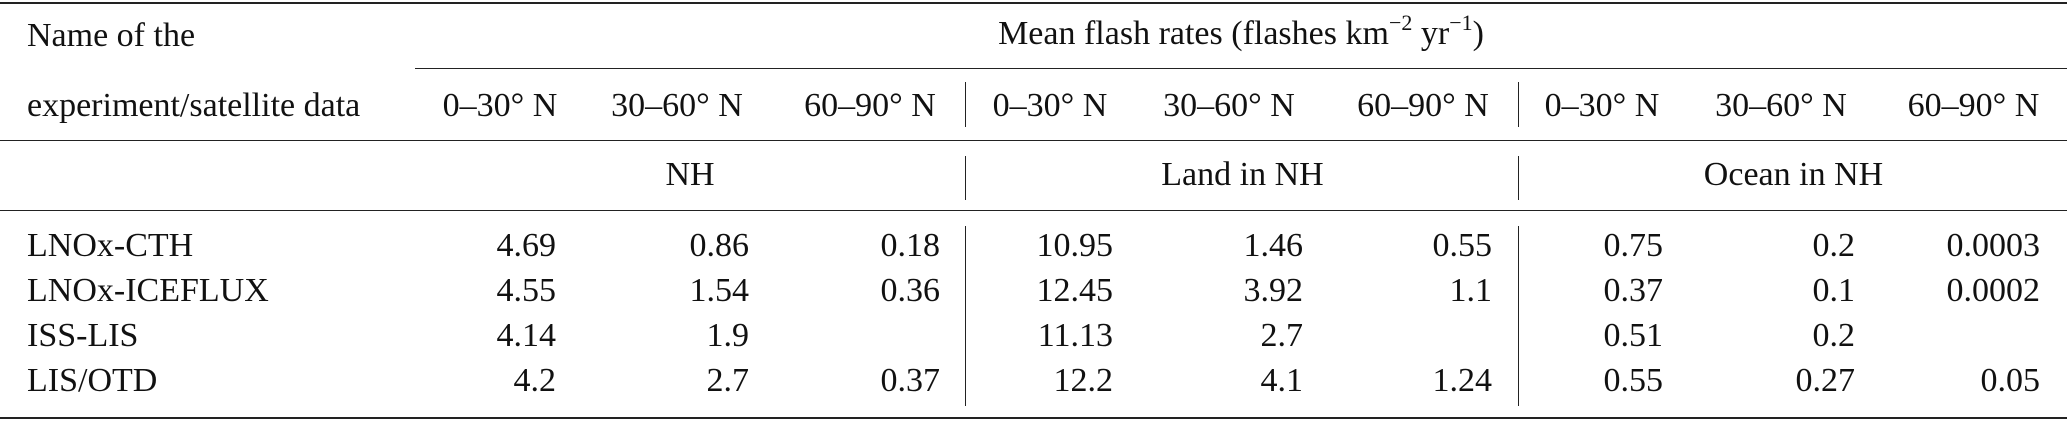 The image size is (2067, 421). What do you see at coordinates (526, 335) in the screenshot?
I see `table-cell: 4.14` at bounding box center [526, 335].